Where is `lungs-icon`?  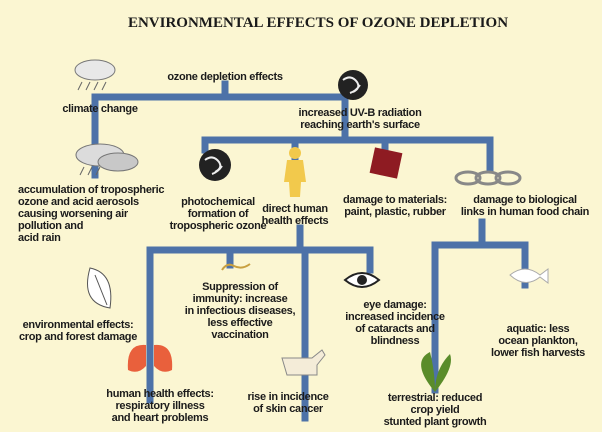
lungs-icon is located at coordinates (150, 358).